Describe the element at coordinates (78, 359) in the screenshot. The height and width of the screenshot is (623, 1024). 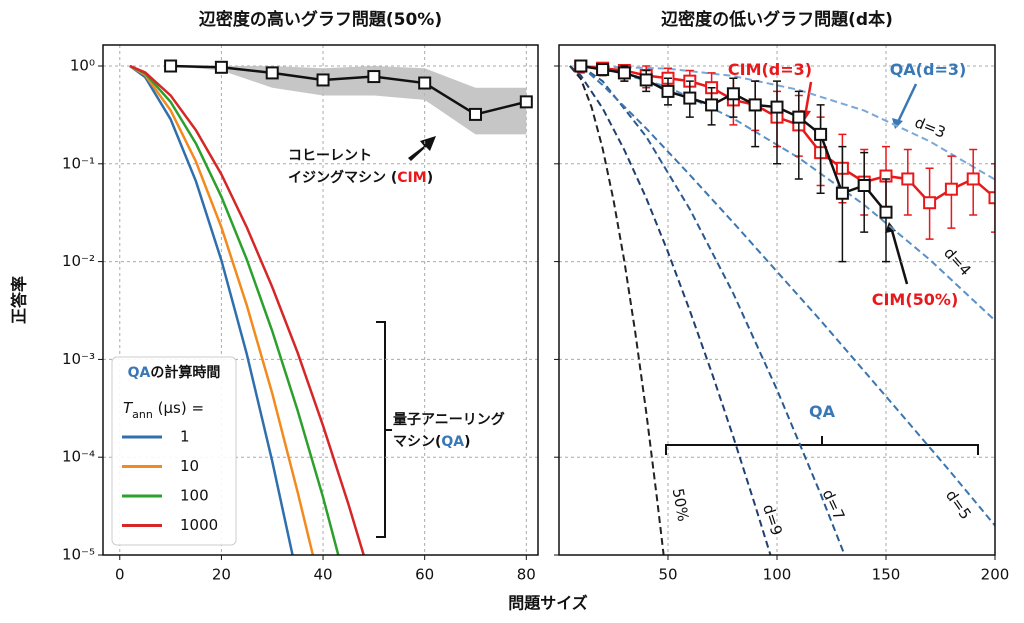
I see `y-tick-label: 10⁻³` at that location.